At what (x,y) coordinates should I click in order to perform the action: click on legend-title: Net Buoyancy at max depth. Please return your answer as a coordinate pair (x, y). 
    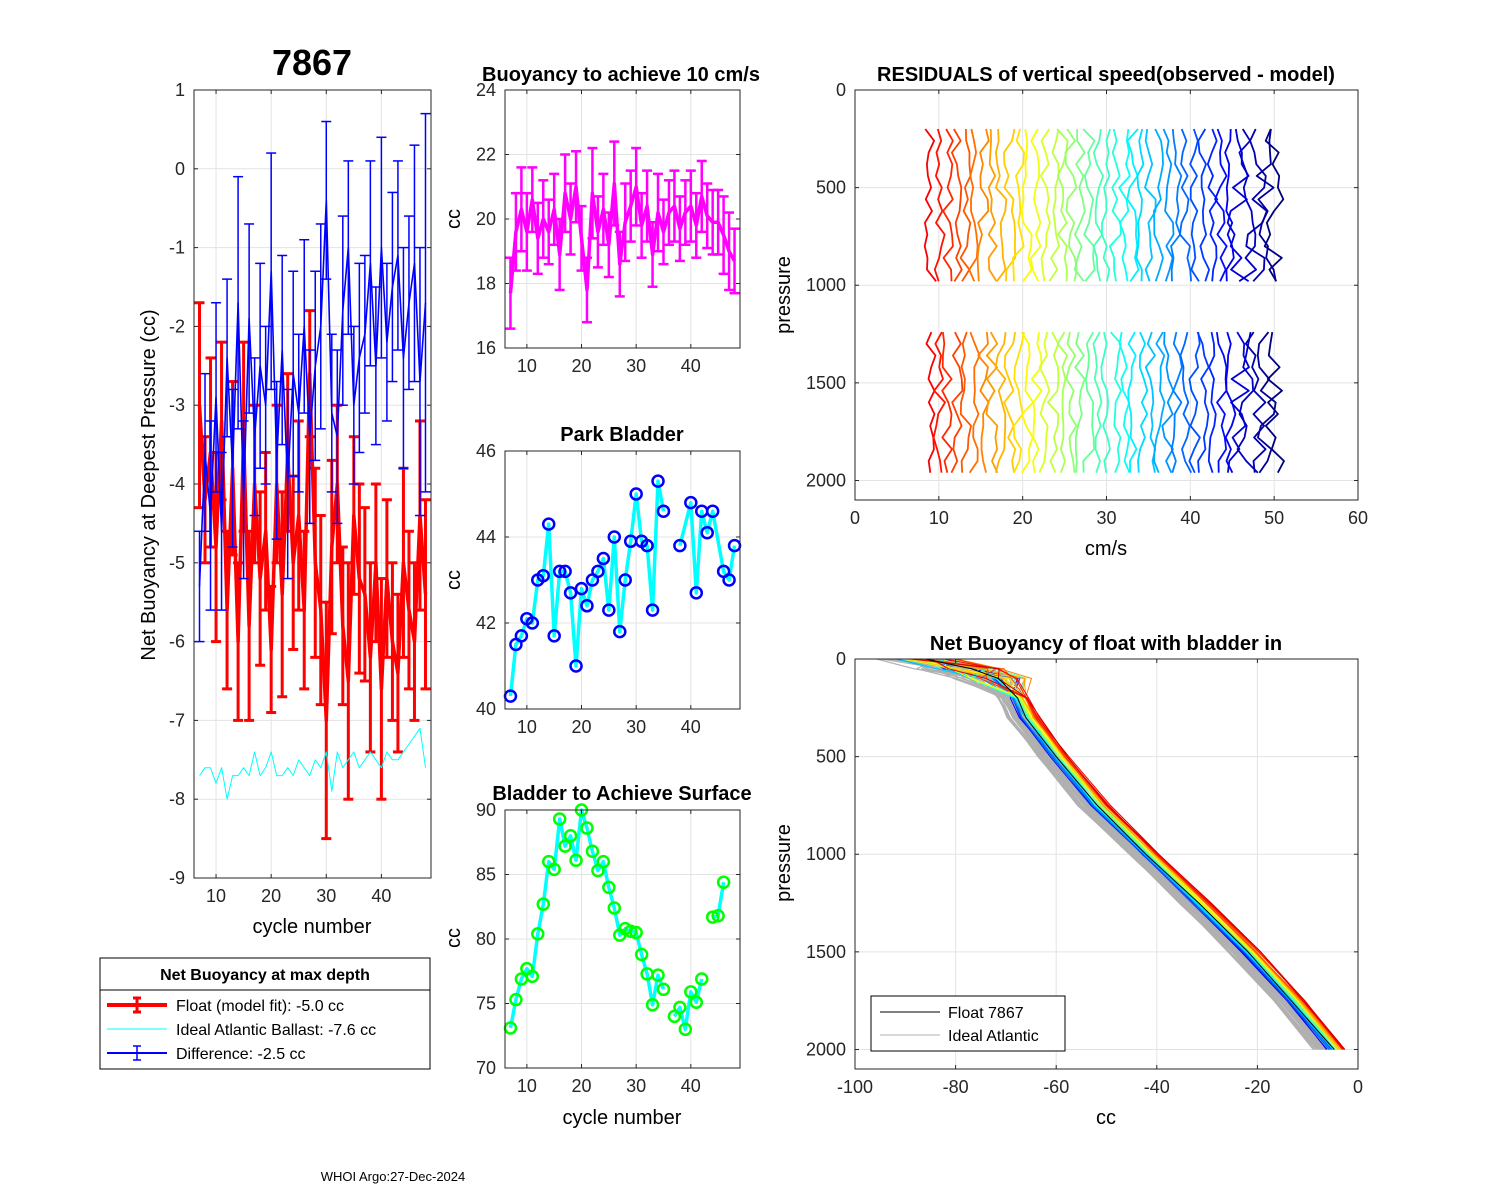
    Looking at the image, I should click on (265, 975).